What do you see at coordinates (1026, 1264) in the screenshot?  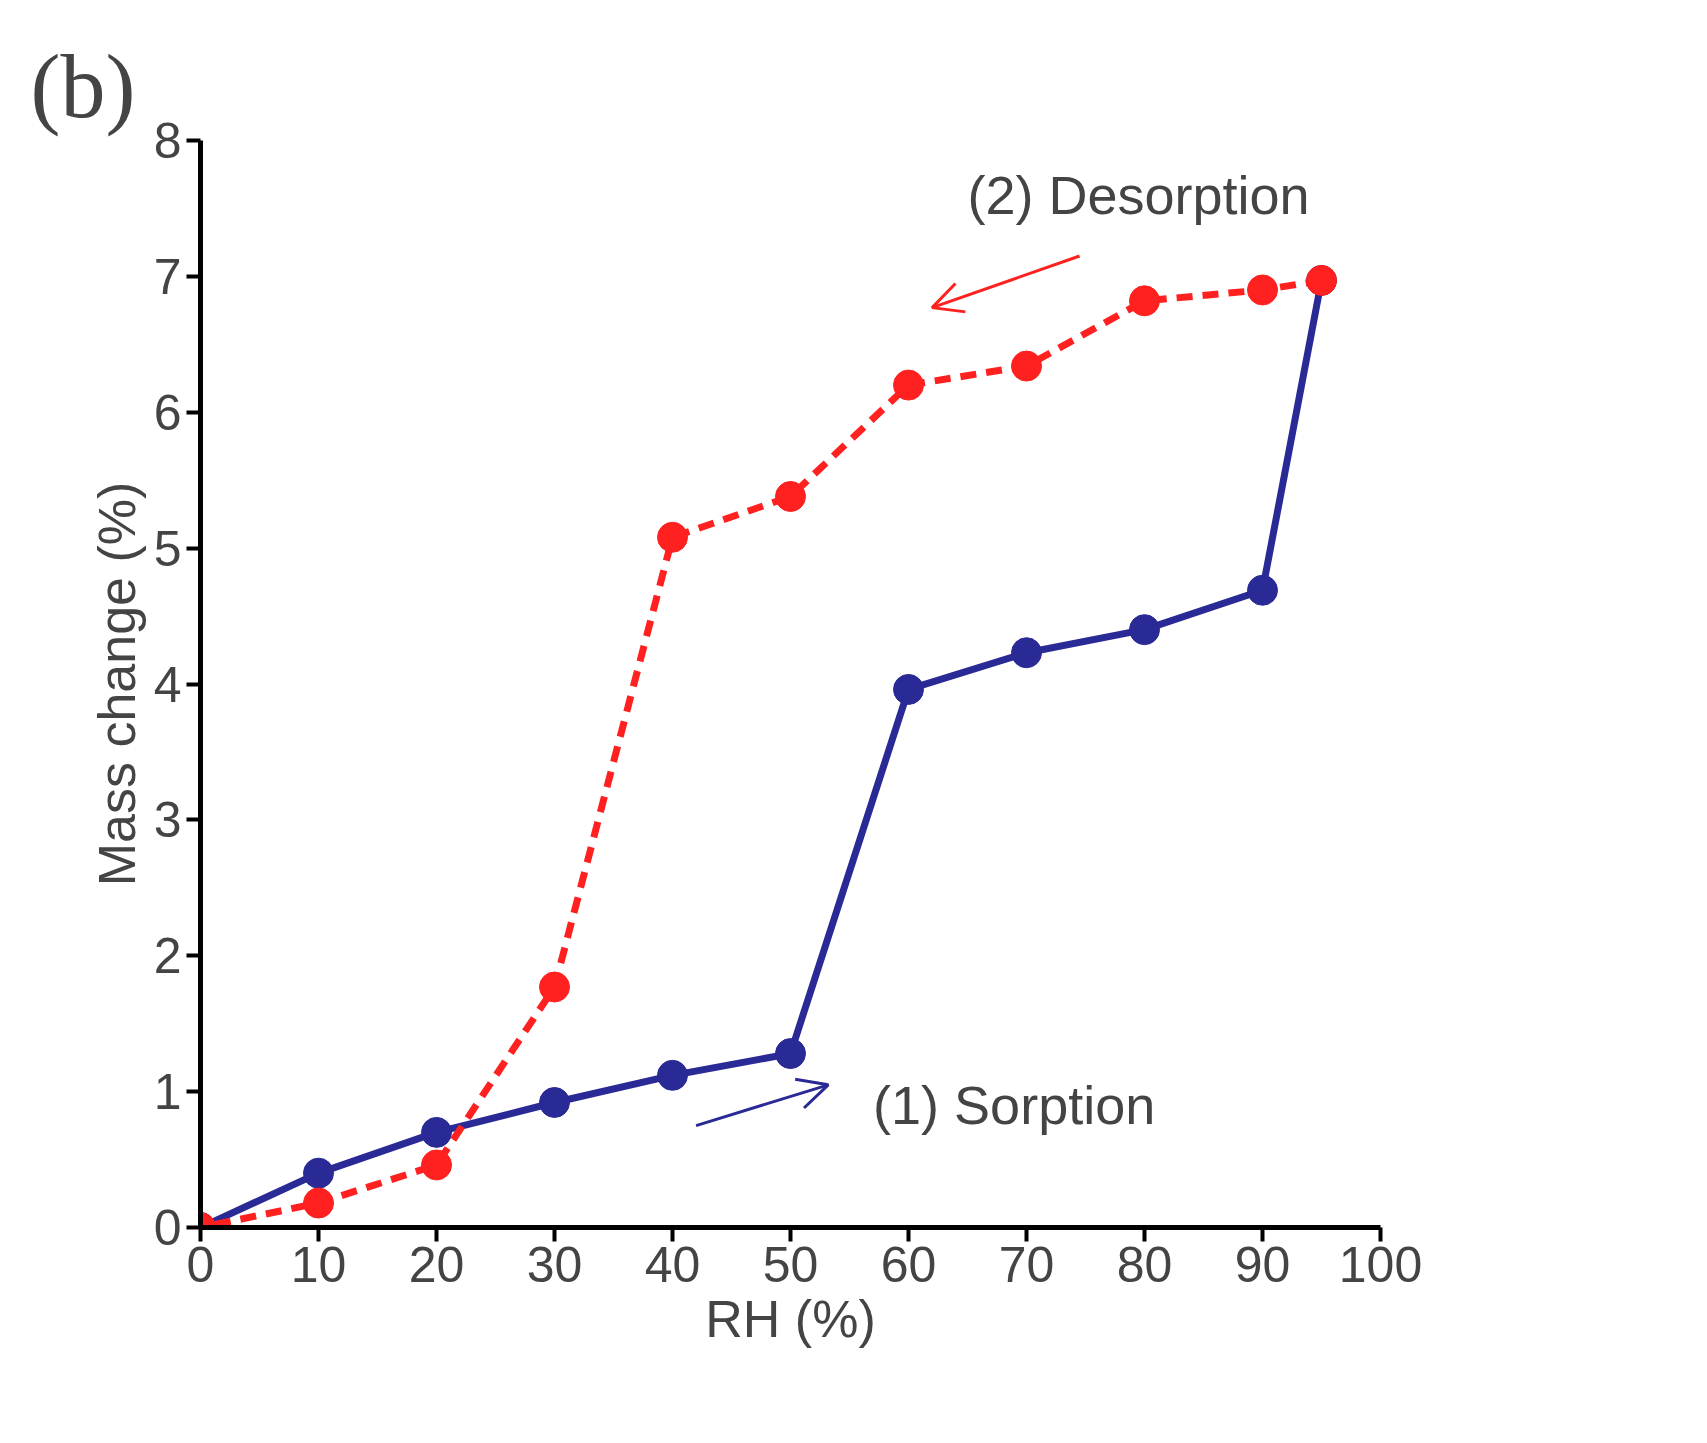 I see `x-tick-label: 70` at bounding box center [1026, 1264].